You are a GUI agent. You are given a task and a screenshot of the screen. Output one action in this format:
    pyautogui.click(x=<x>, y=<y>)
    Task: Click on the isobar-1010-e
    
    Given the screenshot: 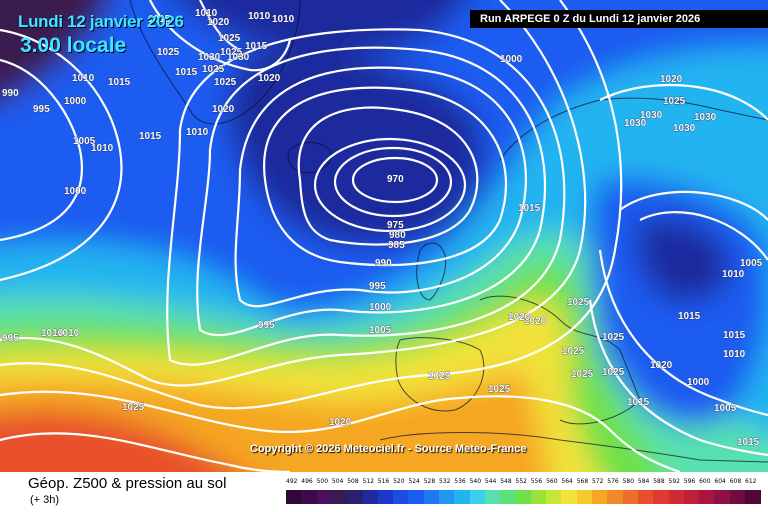 What is the action you would take?
    pyautogui.click(x=693, y=205)
    